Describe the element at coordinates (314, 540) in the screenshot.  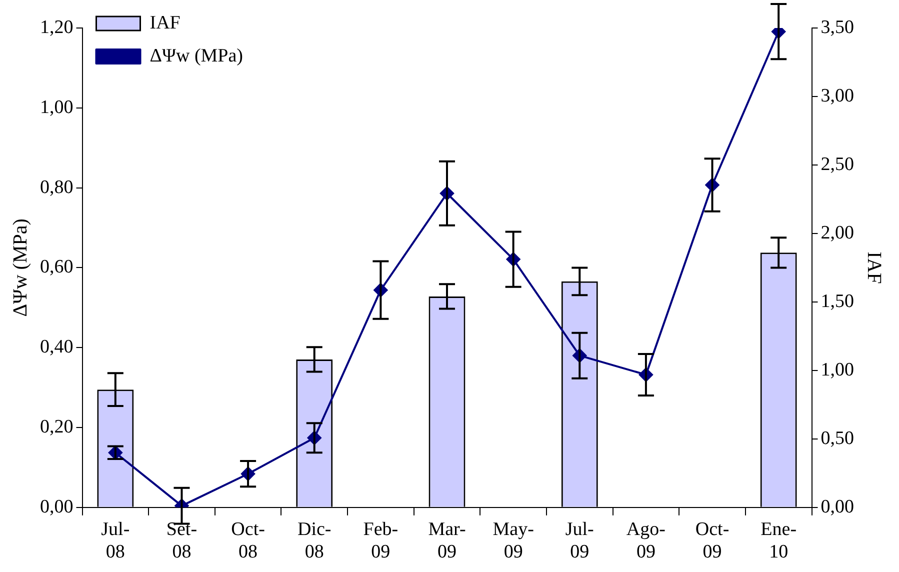
I see `x-tick-label: Dic-08` at that location.